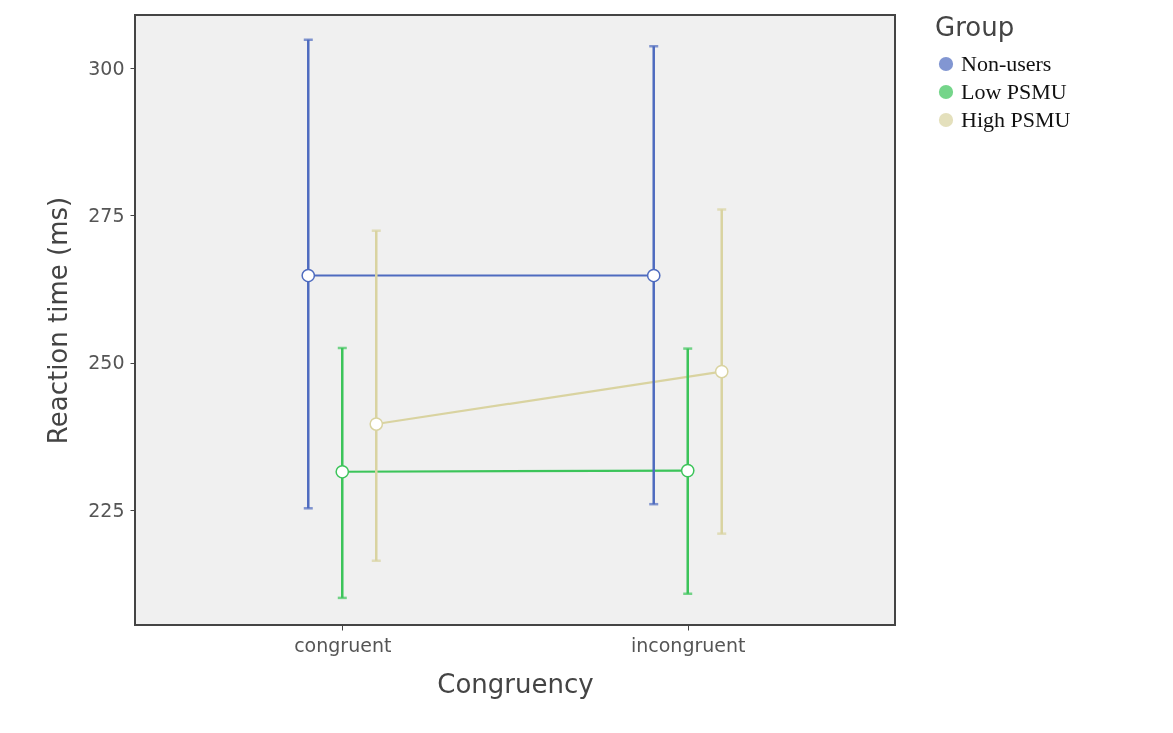 This screenshot has height=733, width=1173. I want to click on y-axis-title: Reaction time (ms), so click(58, 320).